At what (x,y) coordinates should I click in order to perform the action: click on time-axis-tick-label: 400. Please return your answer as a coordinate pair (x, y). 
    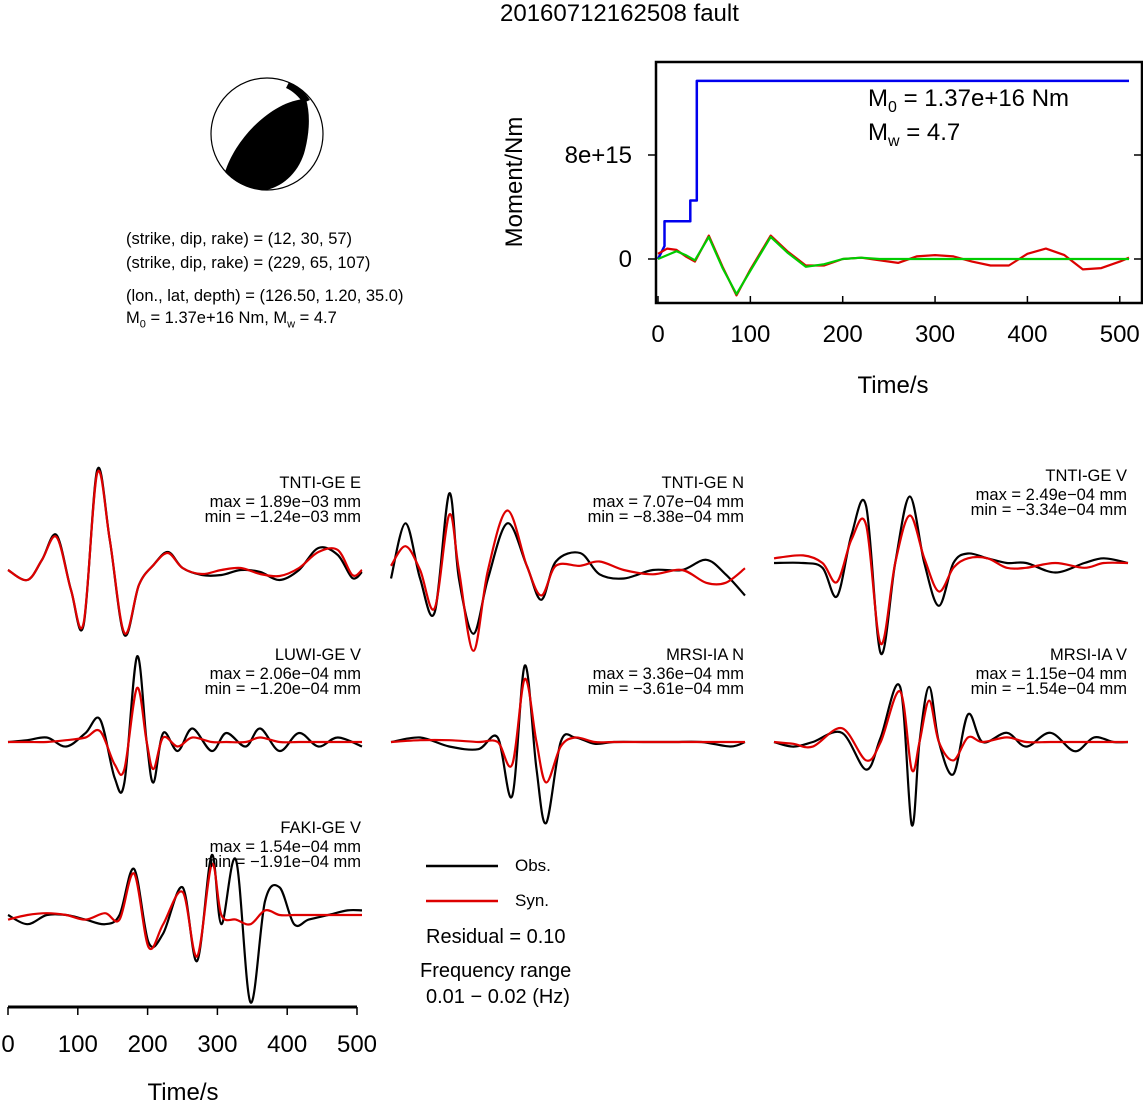
    Looking at the image, I should click on (287, 1044).